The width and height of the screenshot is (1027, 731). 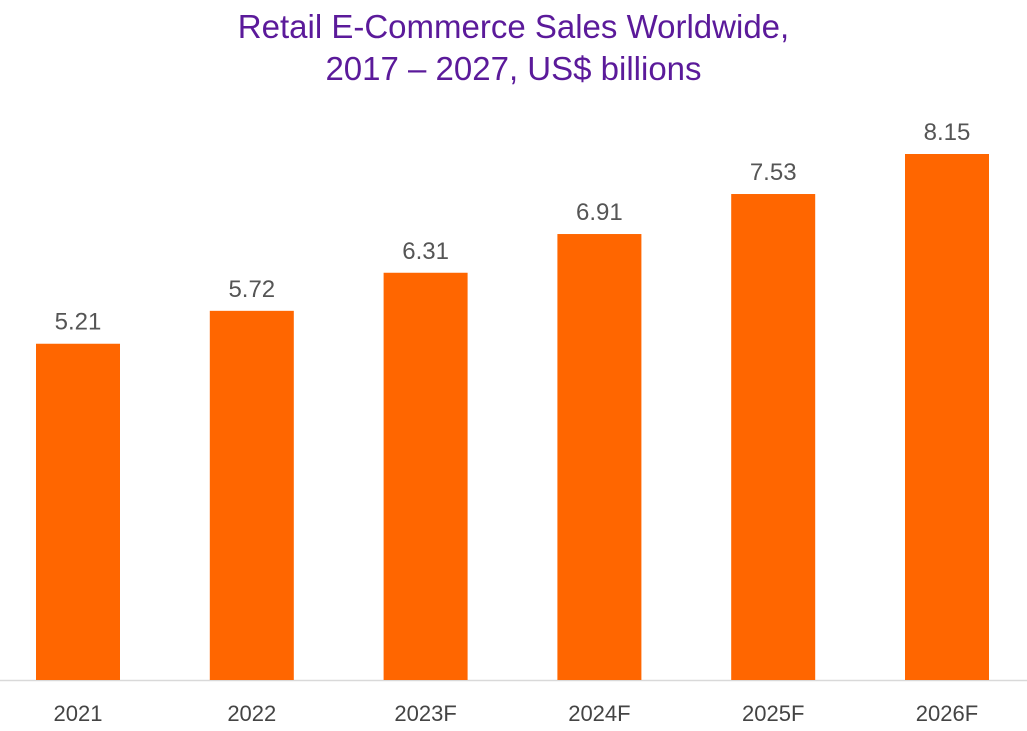 I want to click on chart-title-line-2: 2017 – 2027, US$ billions, so click(x=513, y=68).